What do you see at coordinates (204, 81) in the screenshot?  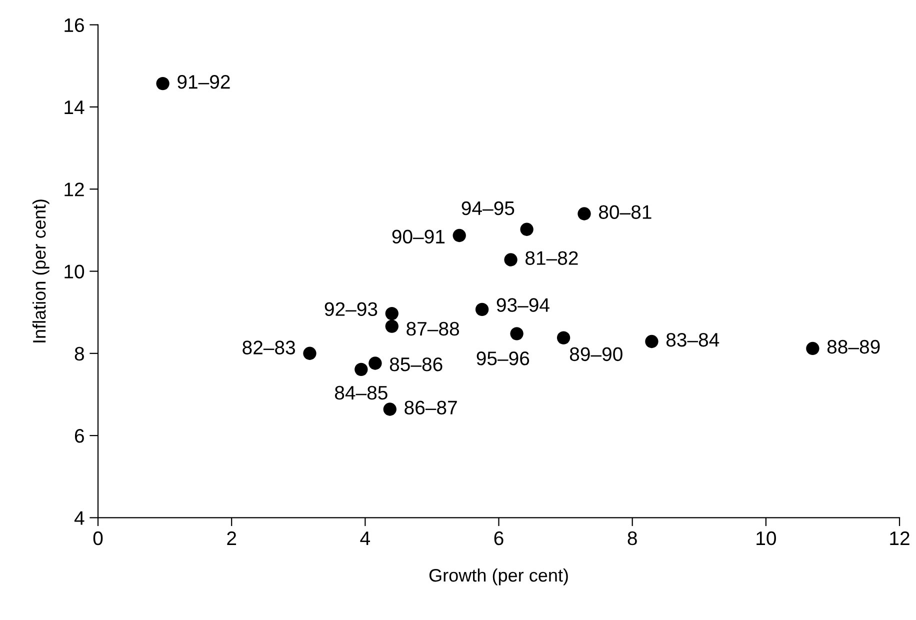 I see `data-label: 91–92` at bounding box center [204, 81].